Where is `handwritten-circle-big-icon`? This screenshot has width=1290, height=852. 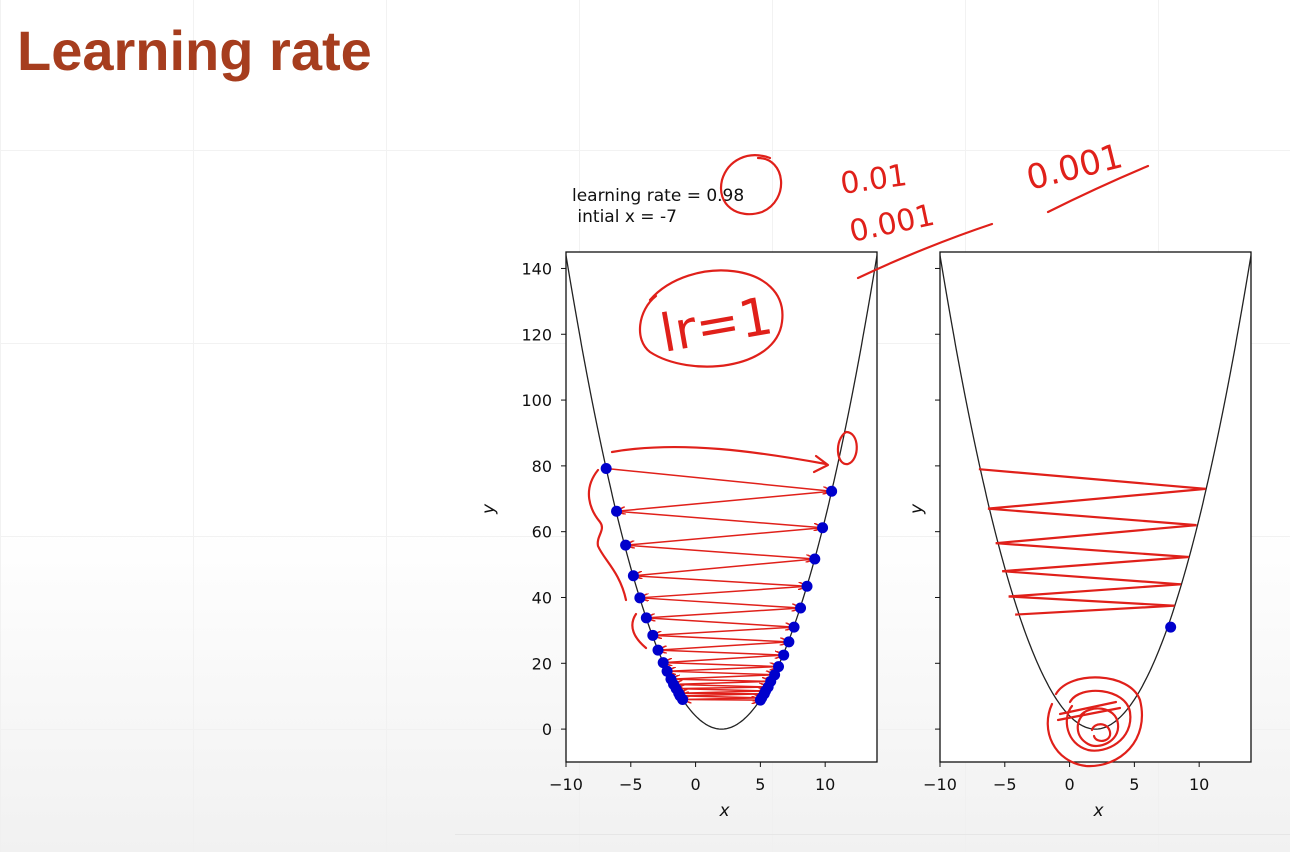
handwritten-circle-big-icon is located at coordinates (1094, 722).